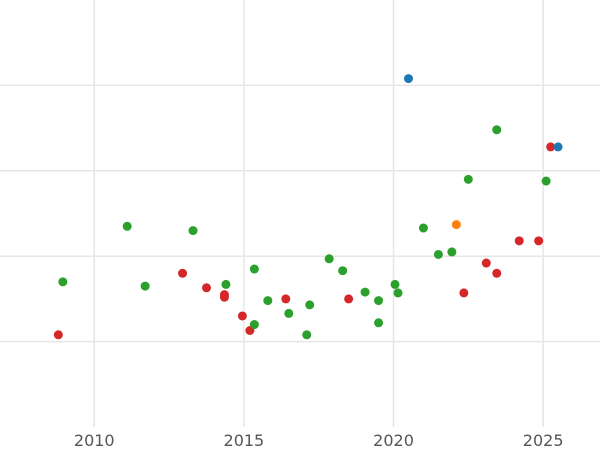  I want to click on x-axis-tick-labels: 2010 2015 2020 2025, so click(319, 440).